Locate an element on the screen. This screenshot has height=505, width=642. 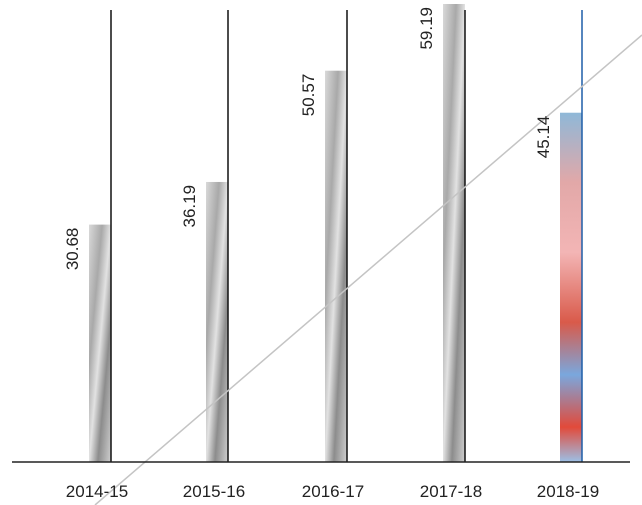
value-label: 45.14 is located at coordinates (543, 137).